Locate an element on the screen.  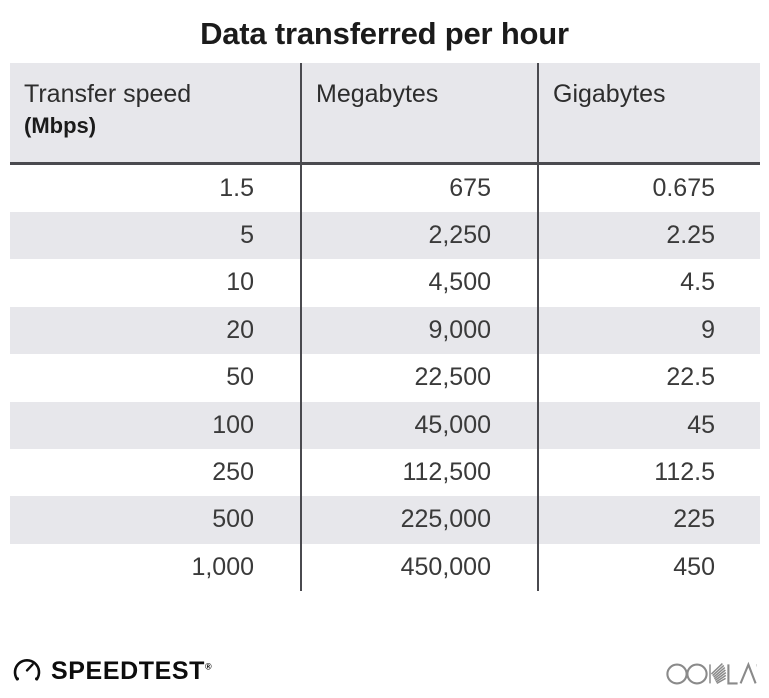
speedtest-wordmark-text: SPEEDTEST is located at coordinates (128, 671).